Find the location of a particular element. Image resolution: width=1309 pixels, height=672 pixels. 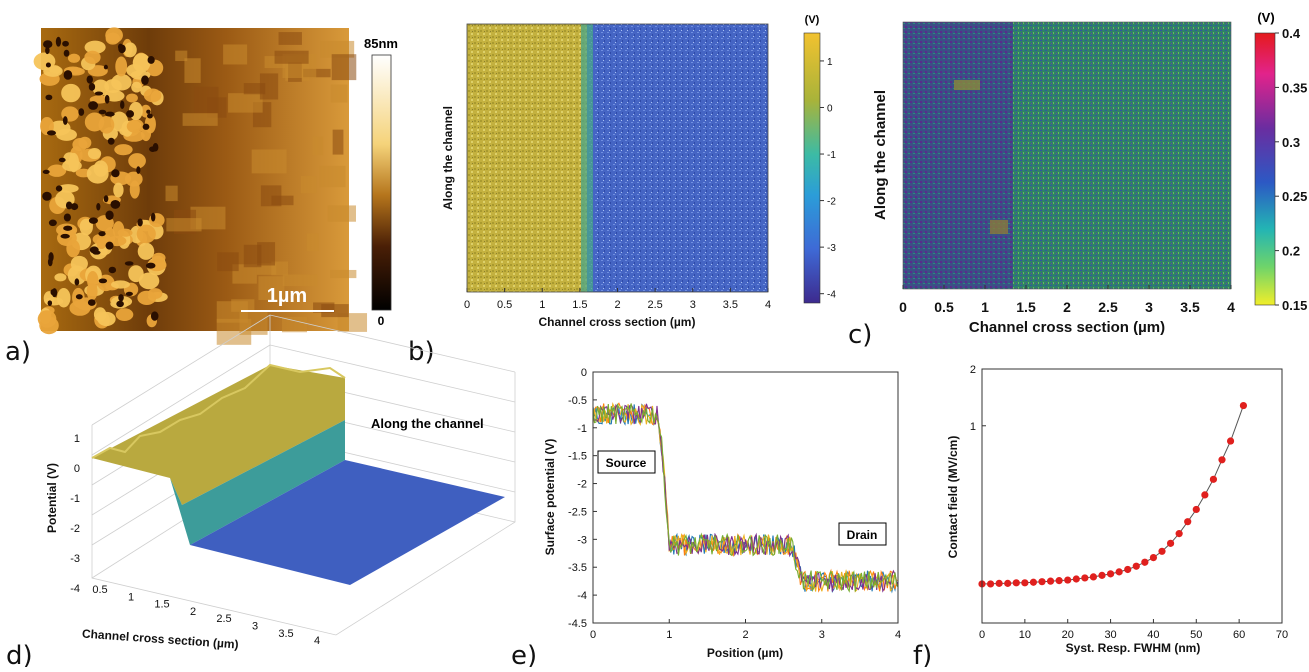

colorbar-c-tick-label: 0.15 is located at coordinates (1294, 305).